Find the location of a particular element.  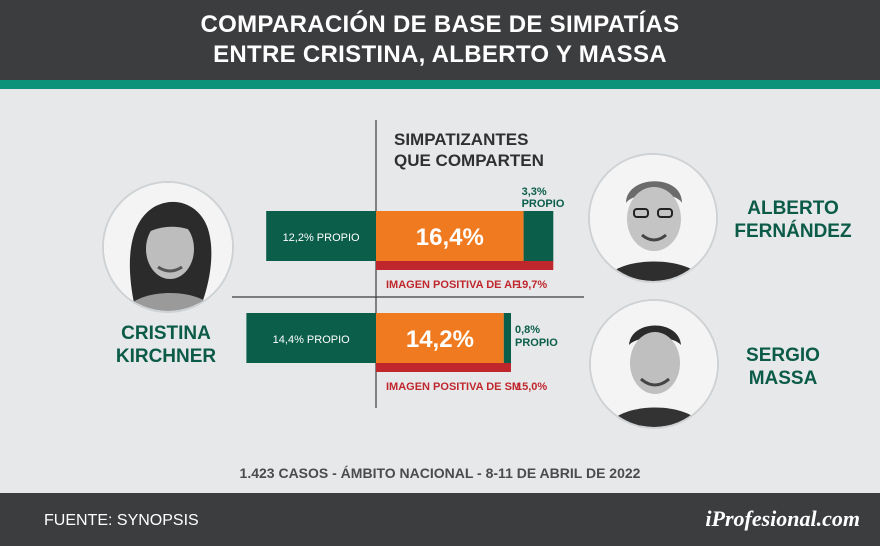

right-propio-label-line-1: 0,8% is located at coordinates (527, 330).